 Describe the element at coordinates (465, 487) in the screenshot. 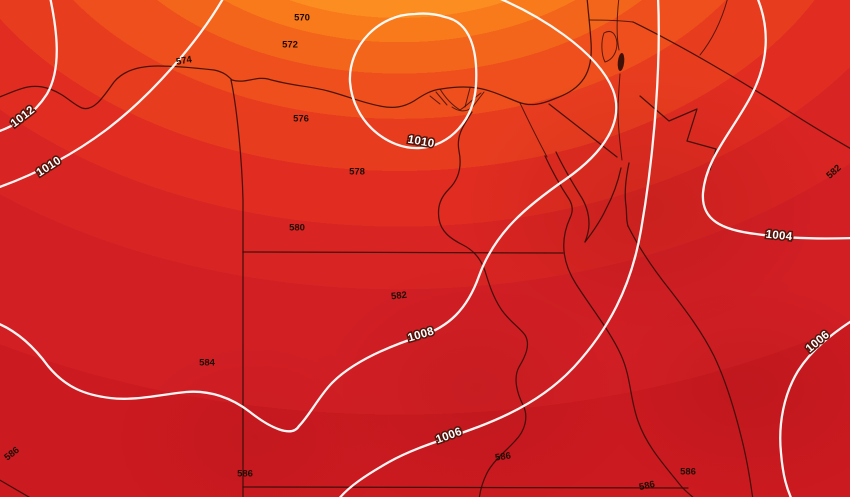

I see `southern-border` at that location.